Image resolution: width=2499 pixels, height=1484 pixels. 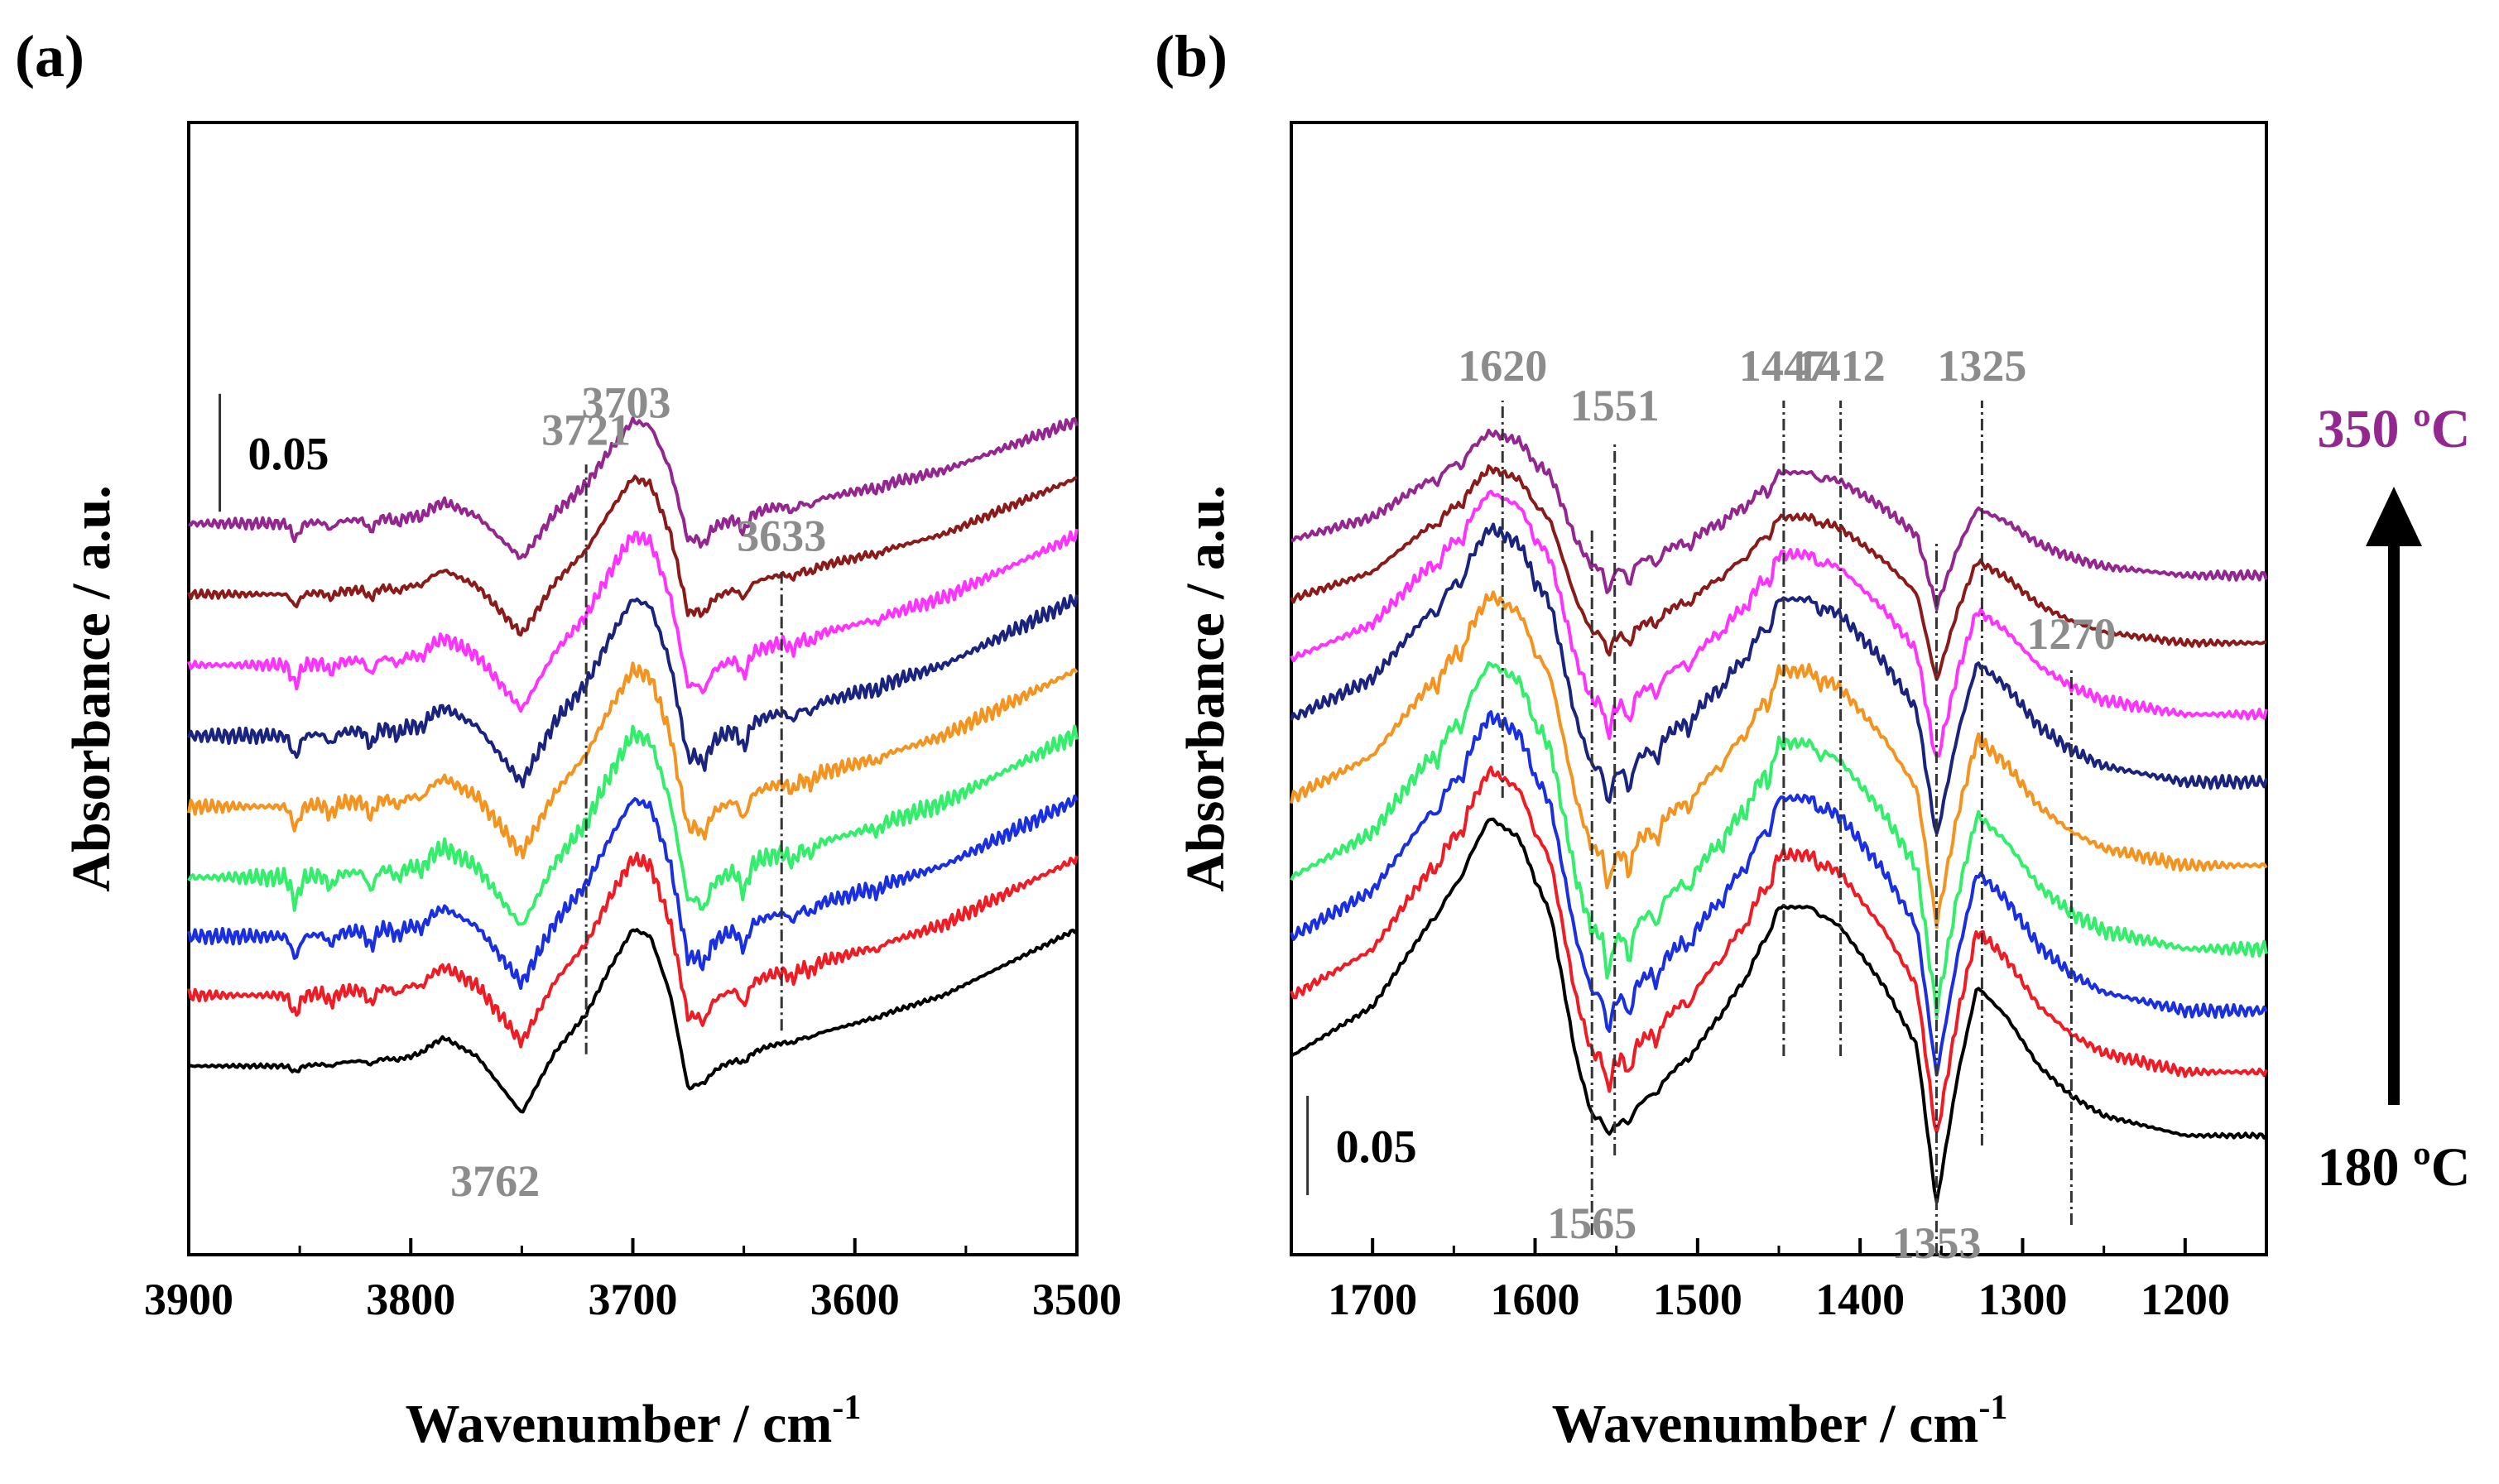 I want to click on x-tick-label-b-1300: 1300, so click(x=2023, y=1299).